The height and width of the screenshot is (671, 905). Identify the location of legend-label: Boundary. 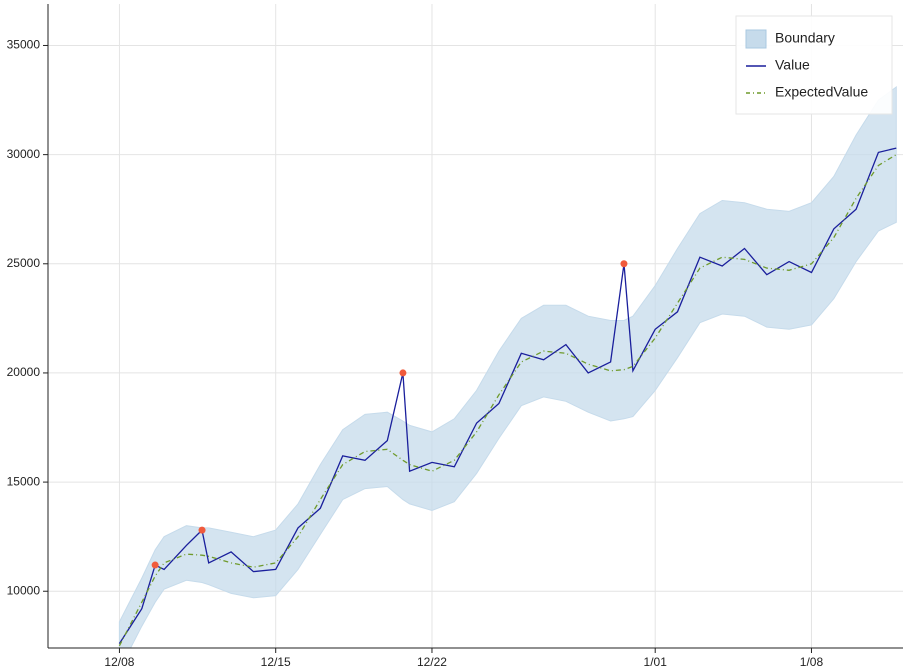
(805, 38).